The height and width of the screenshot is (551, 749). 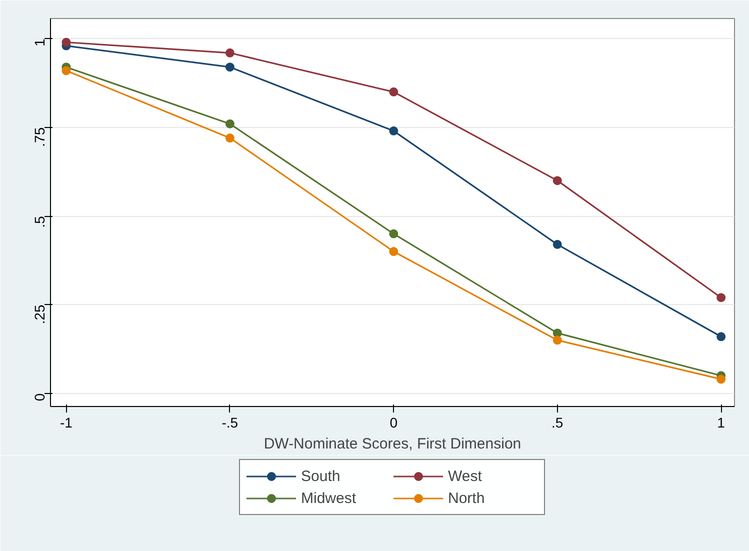 I want to click on legend-label: Midwest, so click(x=329, y=498).